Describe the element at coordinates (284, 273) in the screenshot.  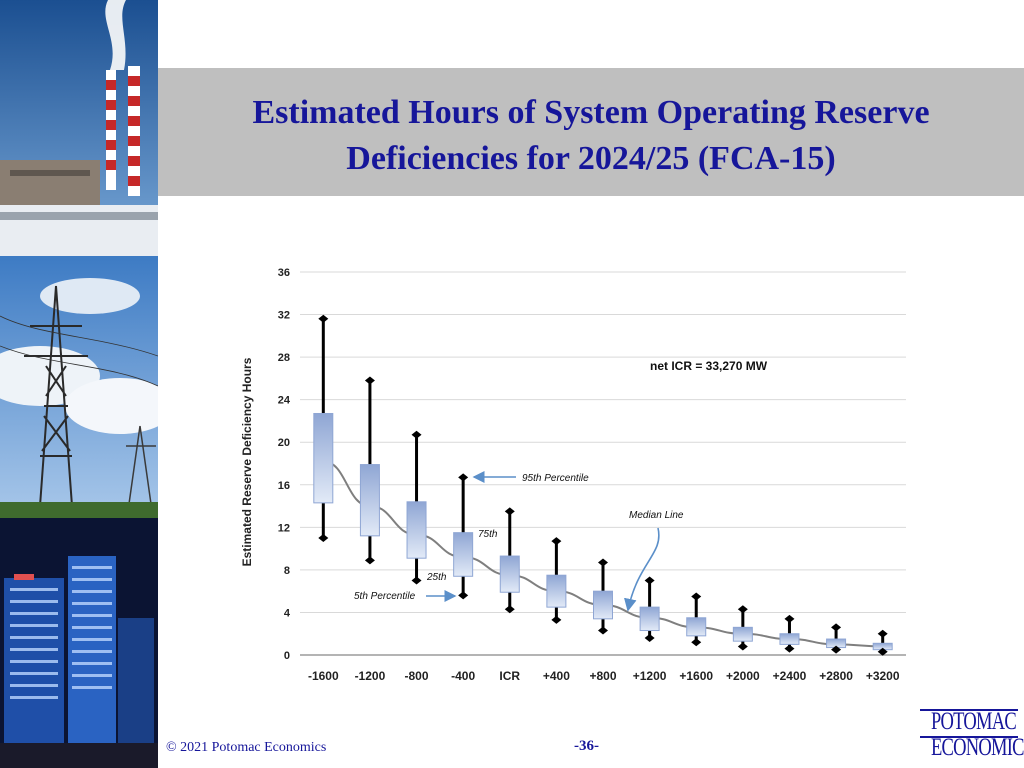
I see `y-tick-label: 36` at that location.